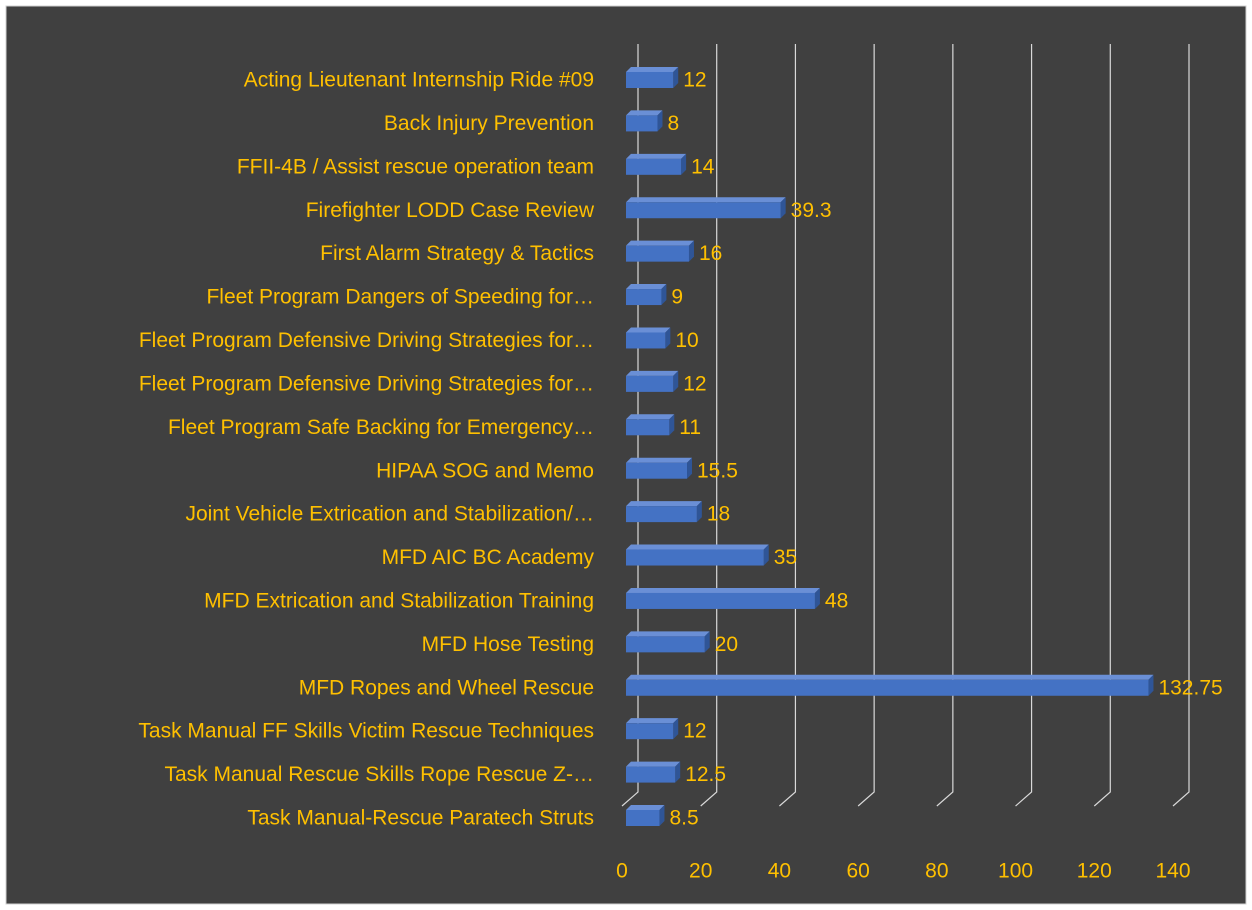 The width and height of the screenshot is (1252, 910). I want to click on y-tick-label: MFD Ropes and Wheel Rescue, so click(446, 687).